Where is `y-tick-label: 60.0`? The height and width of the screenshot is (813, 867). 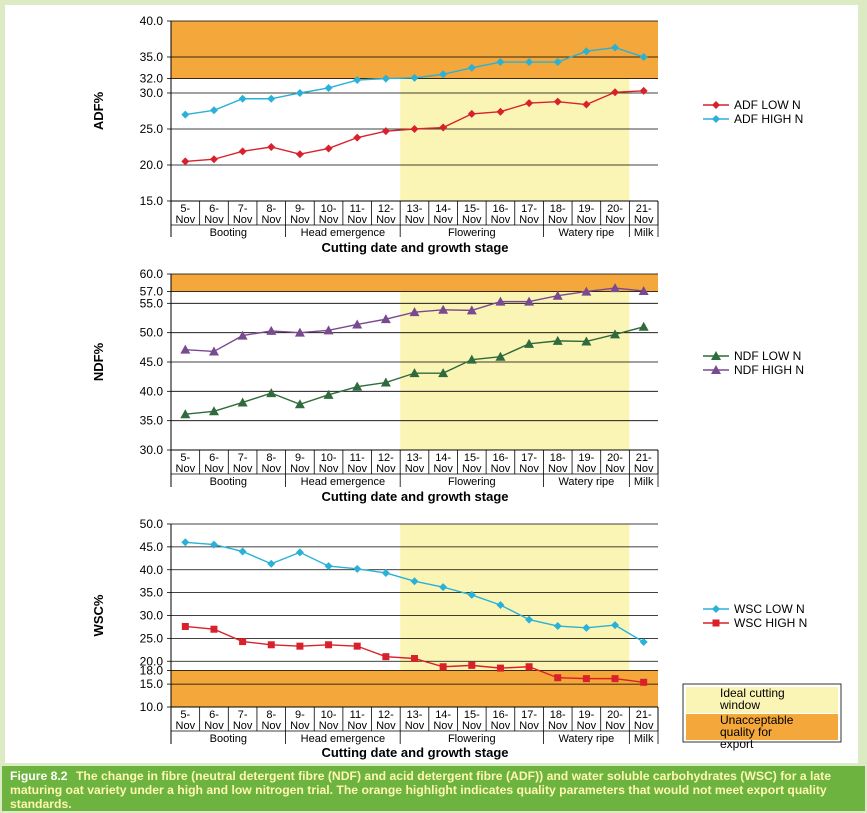
y-tick-label: 60.0 is located at coordinates (152, 274).